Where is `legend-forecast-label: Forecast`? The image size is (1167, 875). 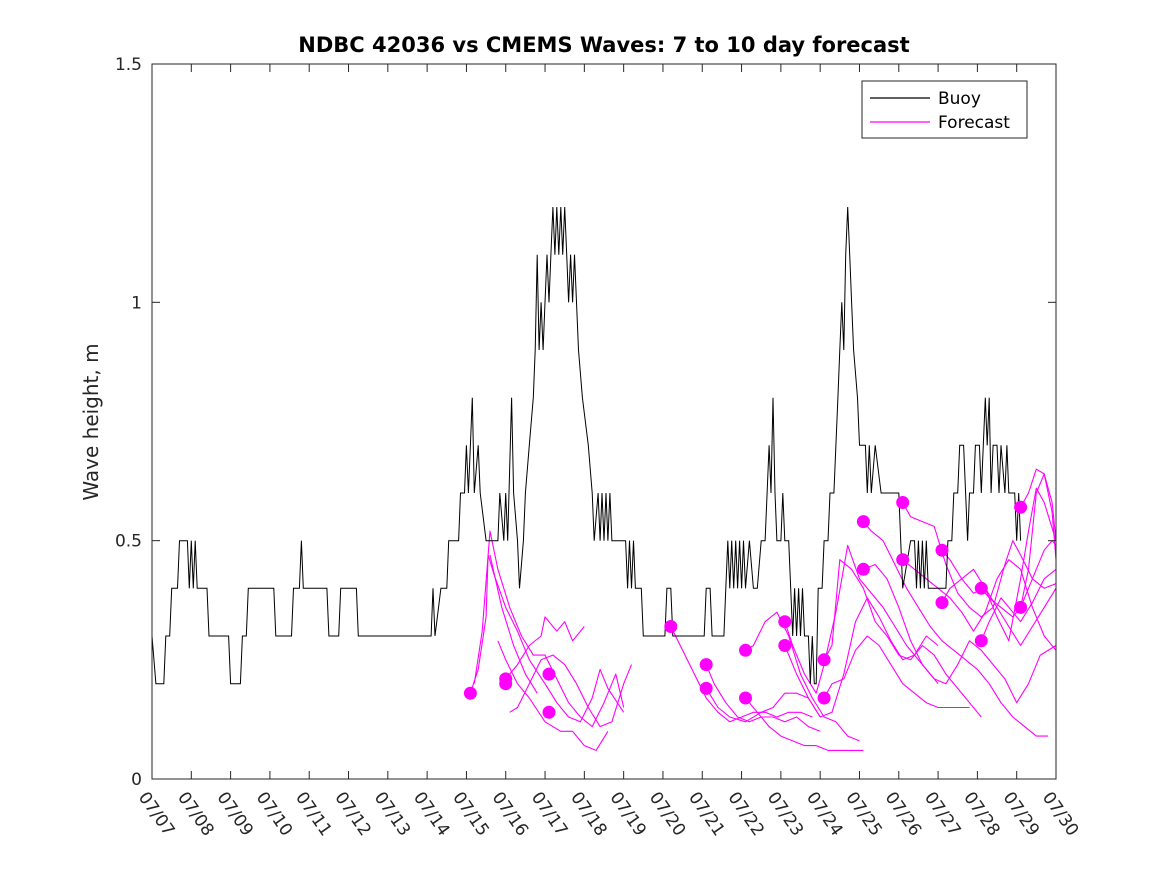 legend-forecast-label: Forecast is located at coordinates (974, 123).